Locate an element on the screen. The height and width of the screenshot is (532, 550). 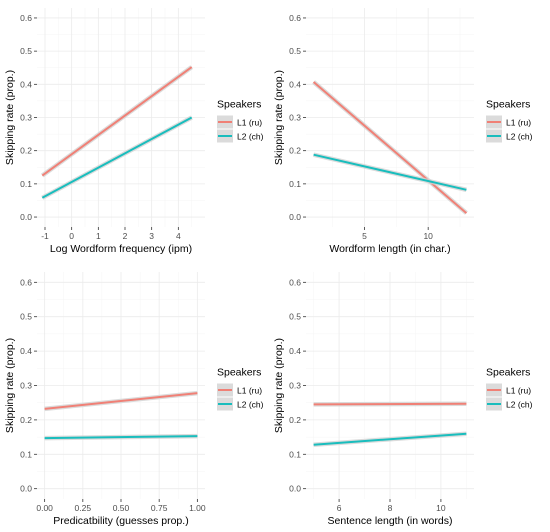
x-tick-label: 1 is located at coordinates (98, 236).